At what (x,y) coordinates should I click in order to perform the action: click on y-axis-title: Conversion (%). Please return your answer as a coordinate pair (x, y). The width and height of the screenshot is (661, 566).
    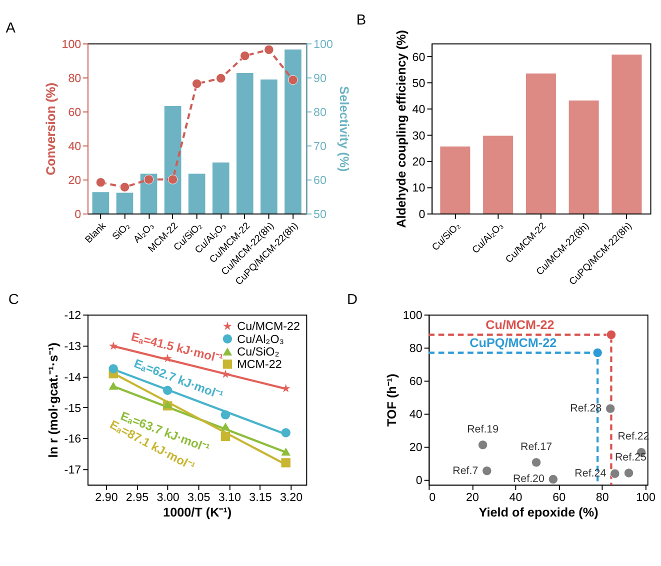
    Looking at the image, I should click on (51, 129).